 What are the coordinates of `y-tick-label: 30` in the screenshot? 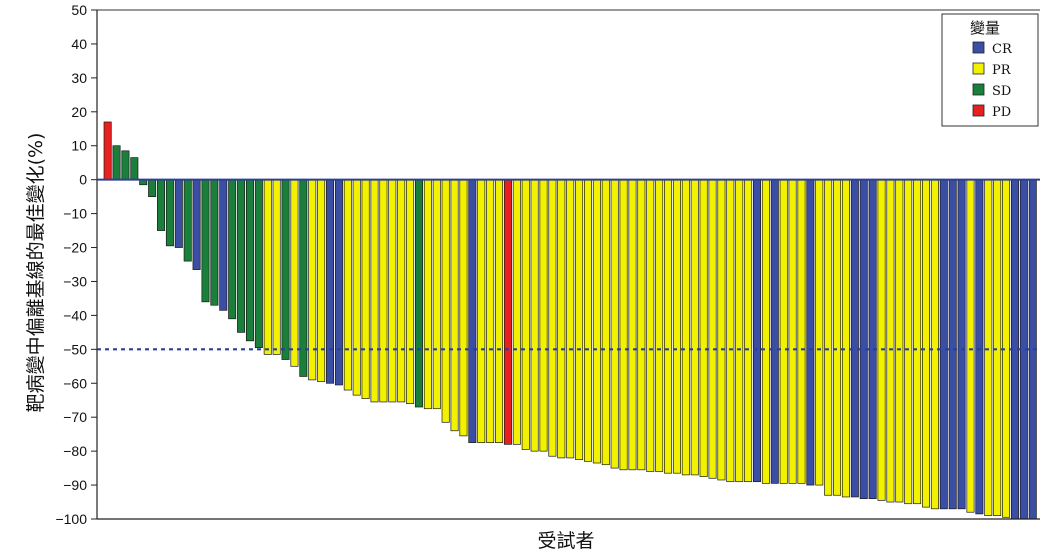 It's located at (79, 78).